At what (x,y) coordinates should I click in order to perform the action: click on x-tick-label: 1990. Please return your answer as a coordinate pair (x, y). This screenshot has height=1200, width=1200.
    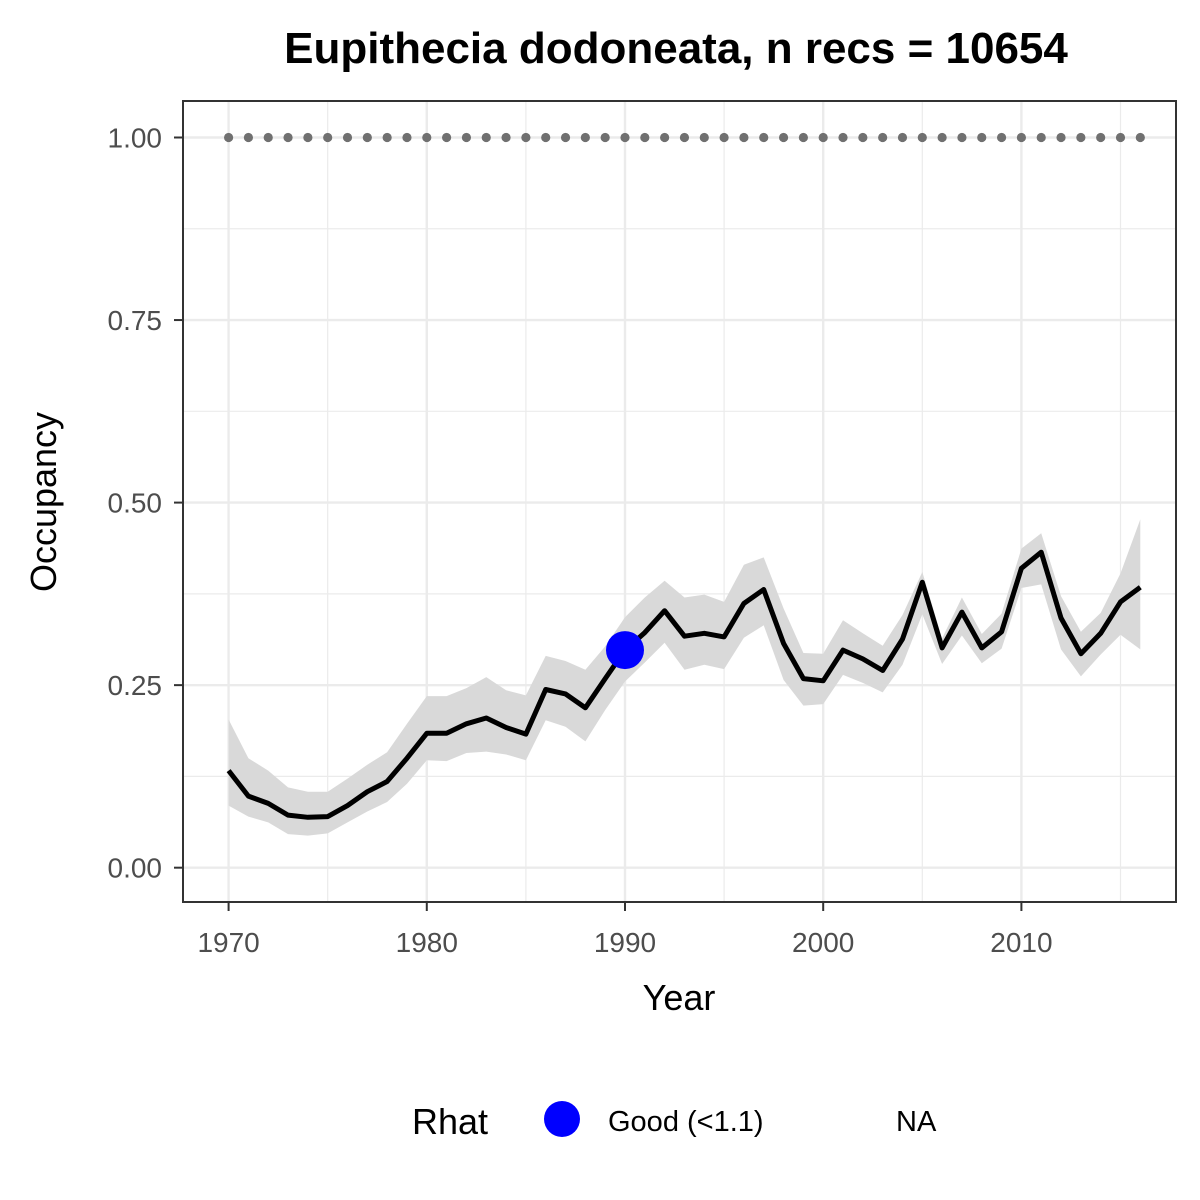
    Looking at the image, I should click on (625, 942).